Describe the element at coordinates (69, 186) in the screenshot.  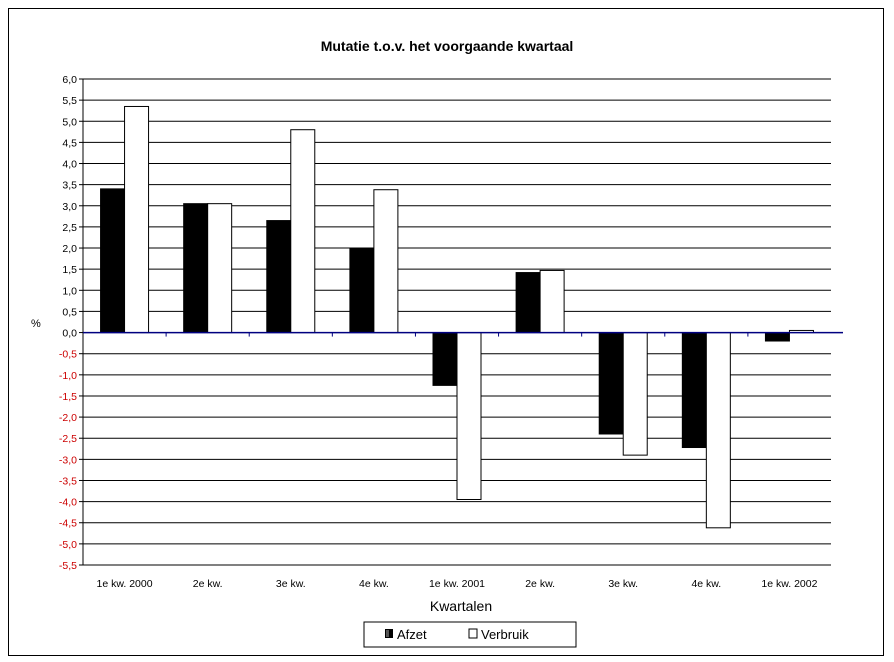
I see `y-tick-label: 3,5` at that location.